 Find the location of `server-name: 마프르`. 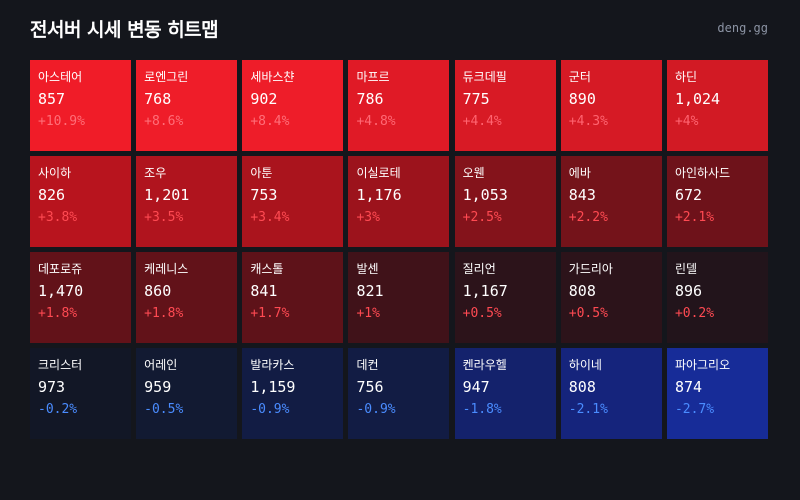

server-name: 마프르 is located at coordinates (373, 77).